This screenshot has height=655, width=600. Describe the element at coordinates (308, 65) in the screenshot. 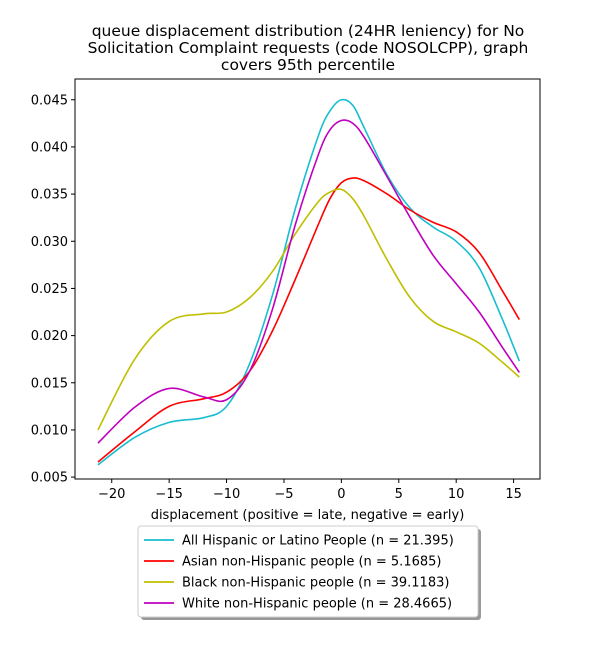

I see `chart-title-line-3: covers 95th percentile` at that location.